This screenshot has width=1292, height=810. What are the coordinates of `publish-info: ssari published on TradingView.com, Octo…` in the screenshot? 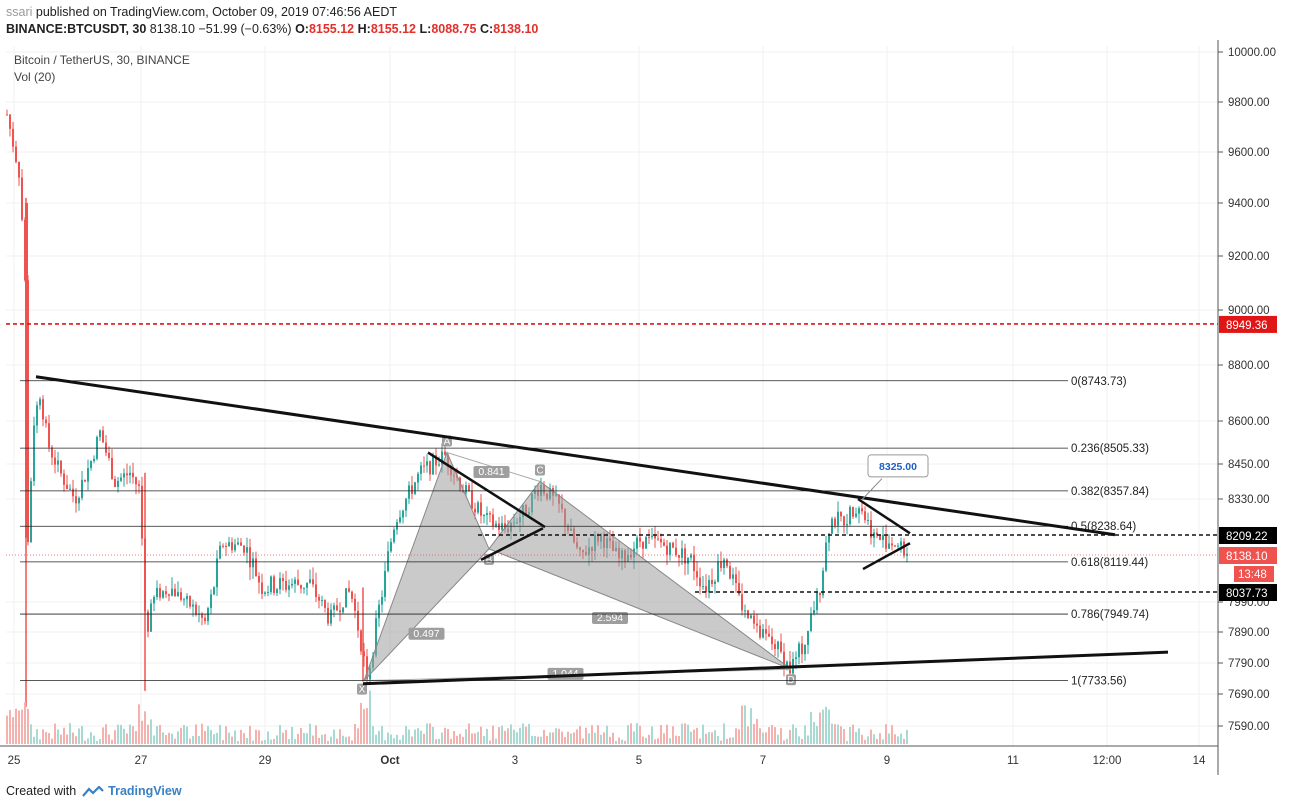 It's located at (201, 12).